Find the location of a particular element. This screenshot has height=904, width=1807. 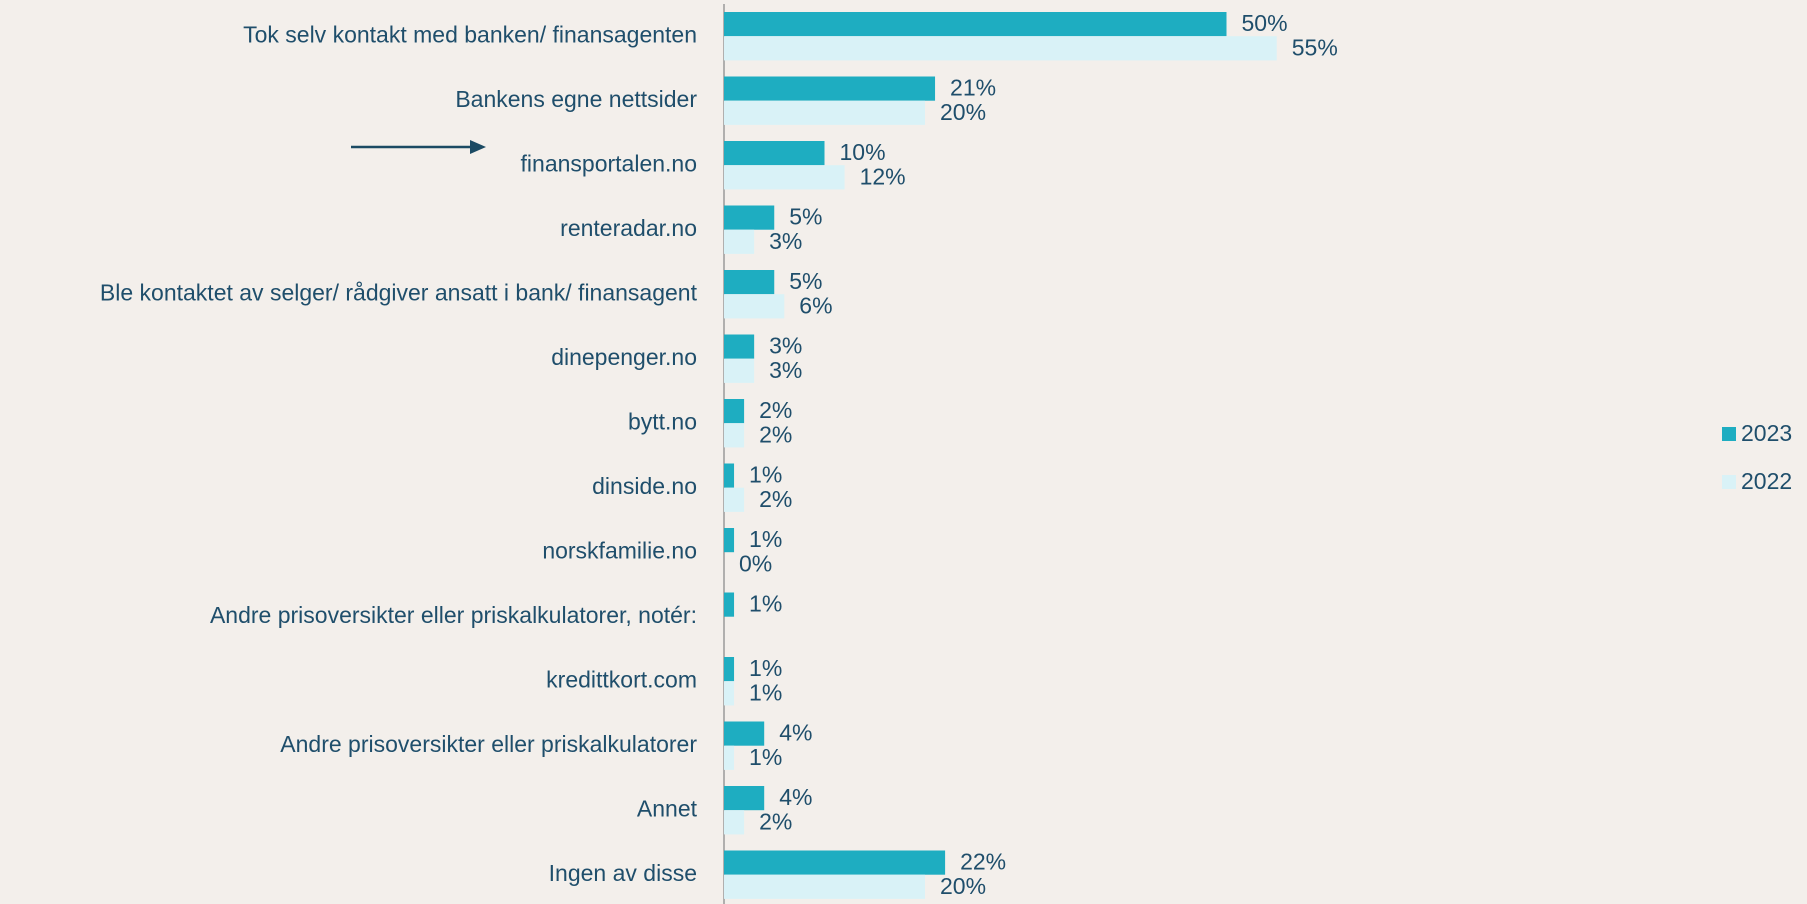

value-label: 50% is located at coordinates (1265, 23).